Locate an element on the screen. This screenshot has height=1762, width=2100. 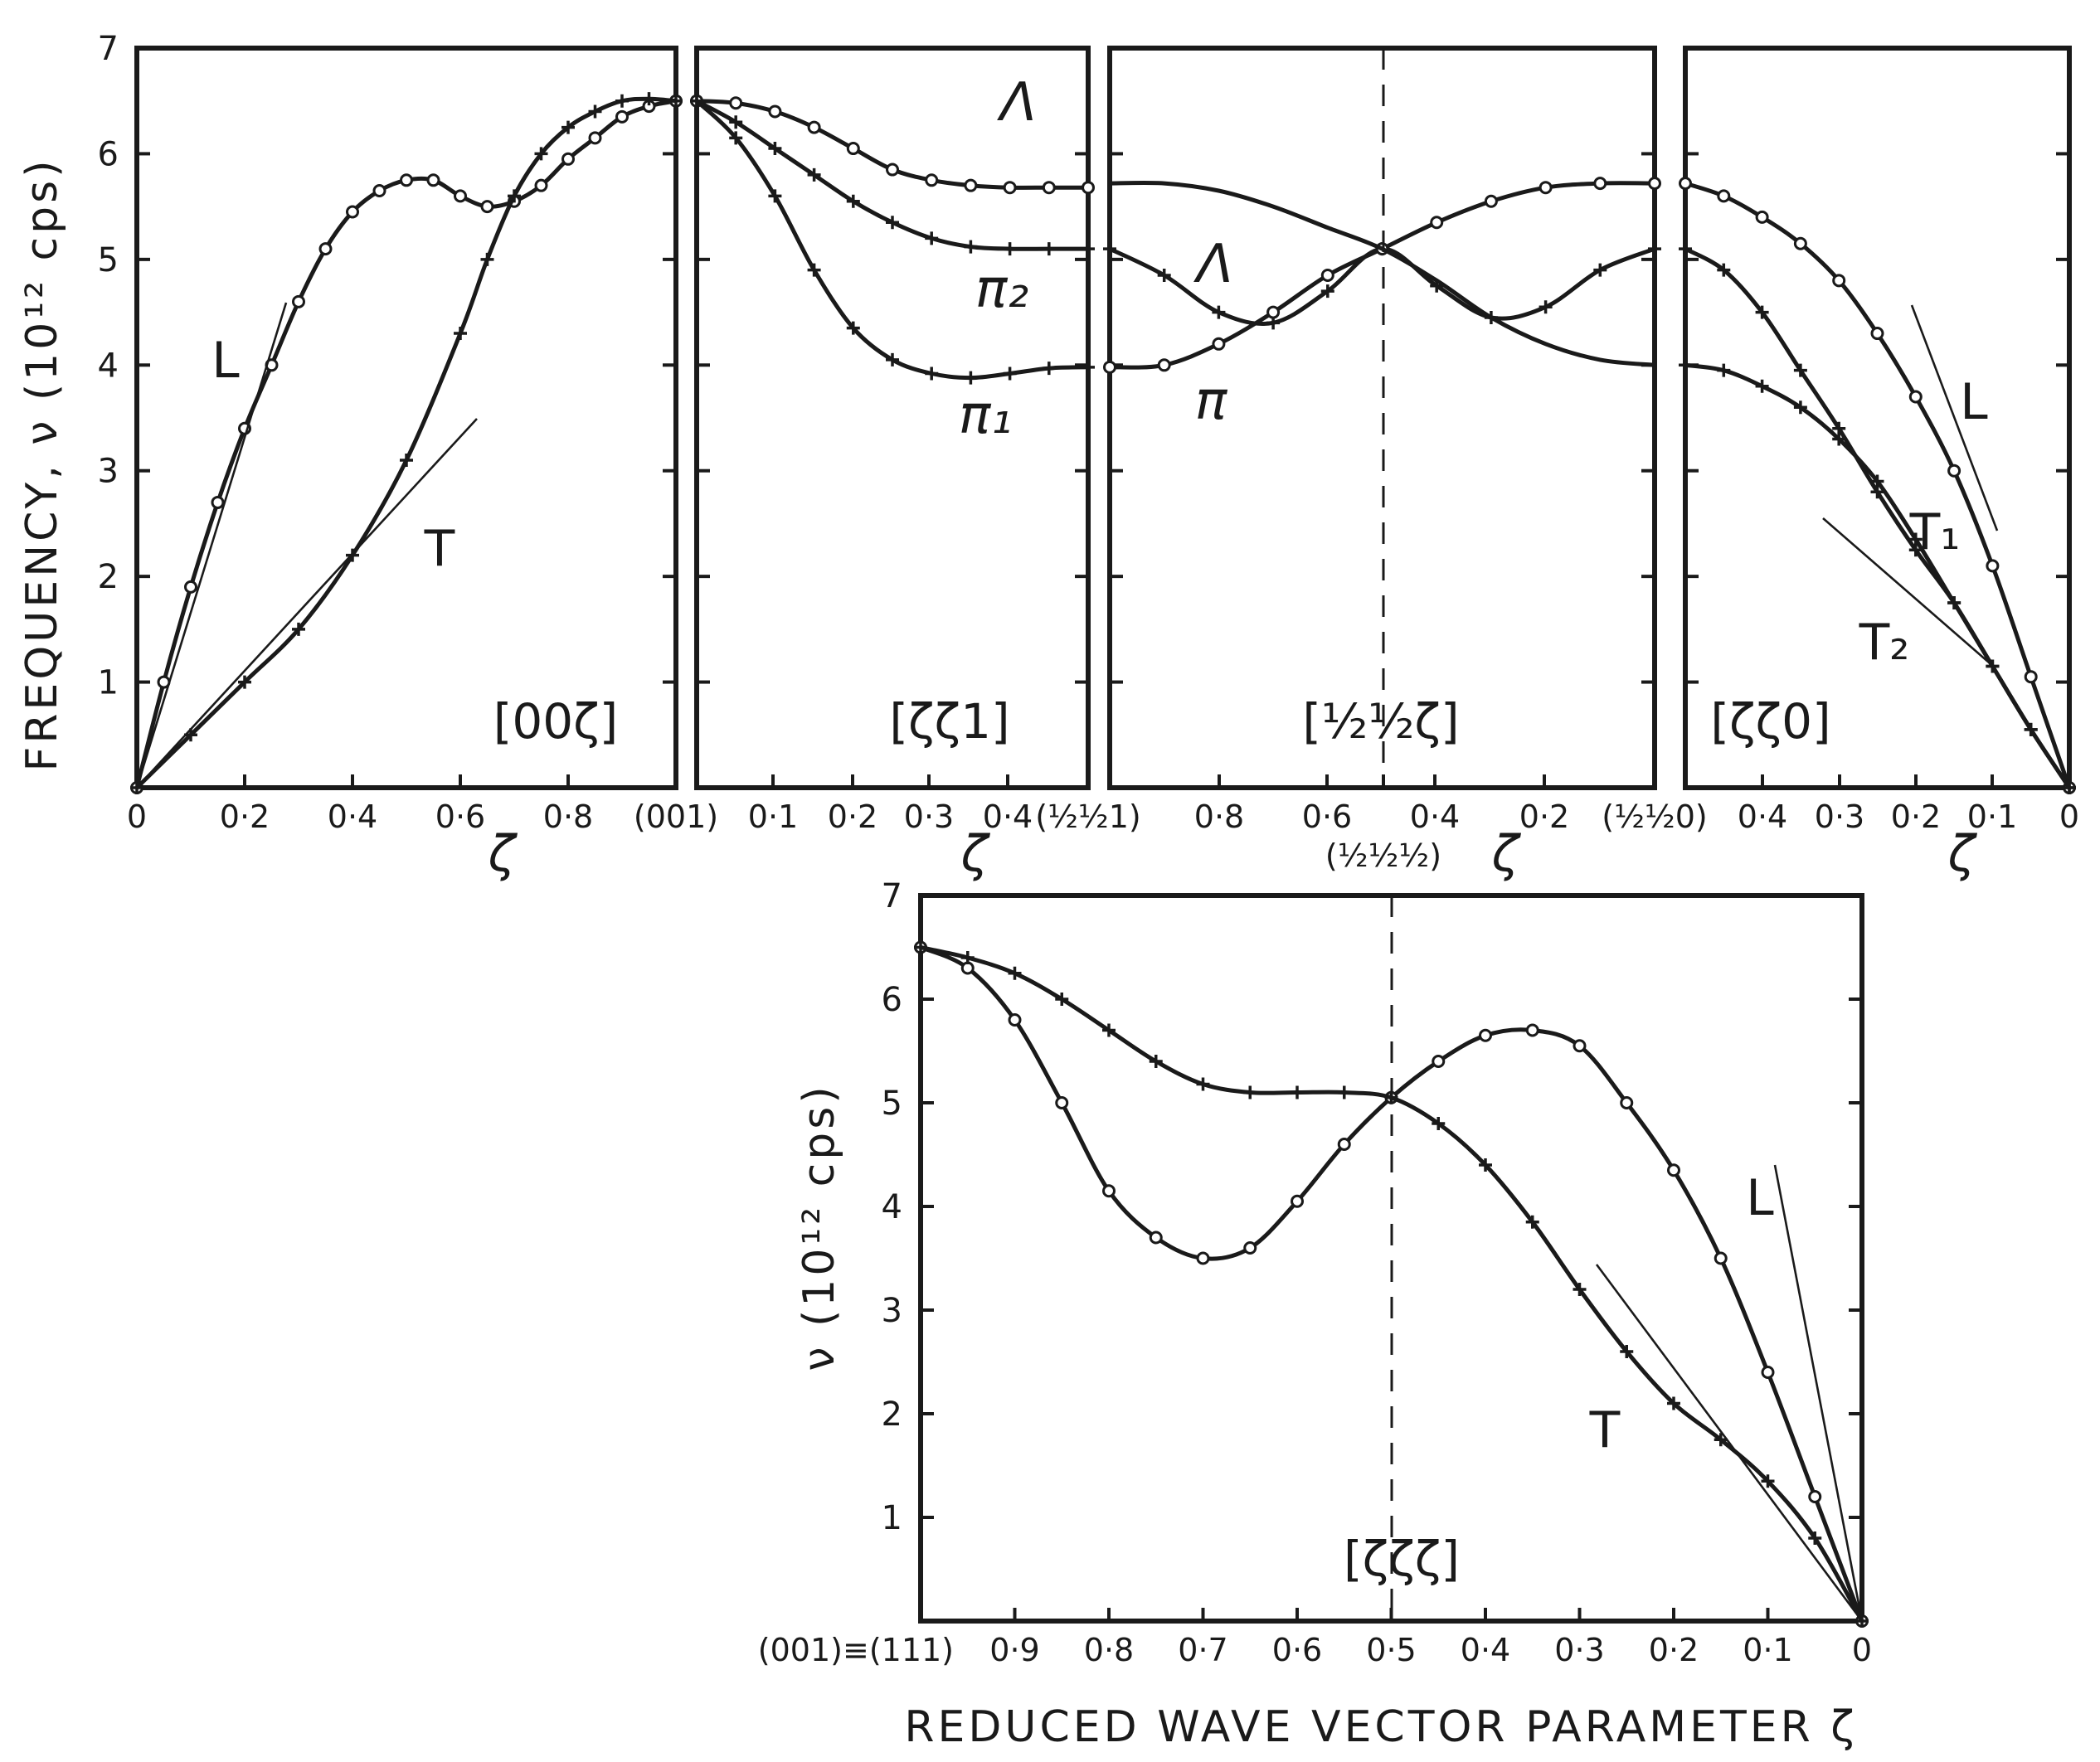
y-tick-label: 2 is located at coordinates (108, 577).